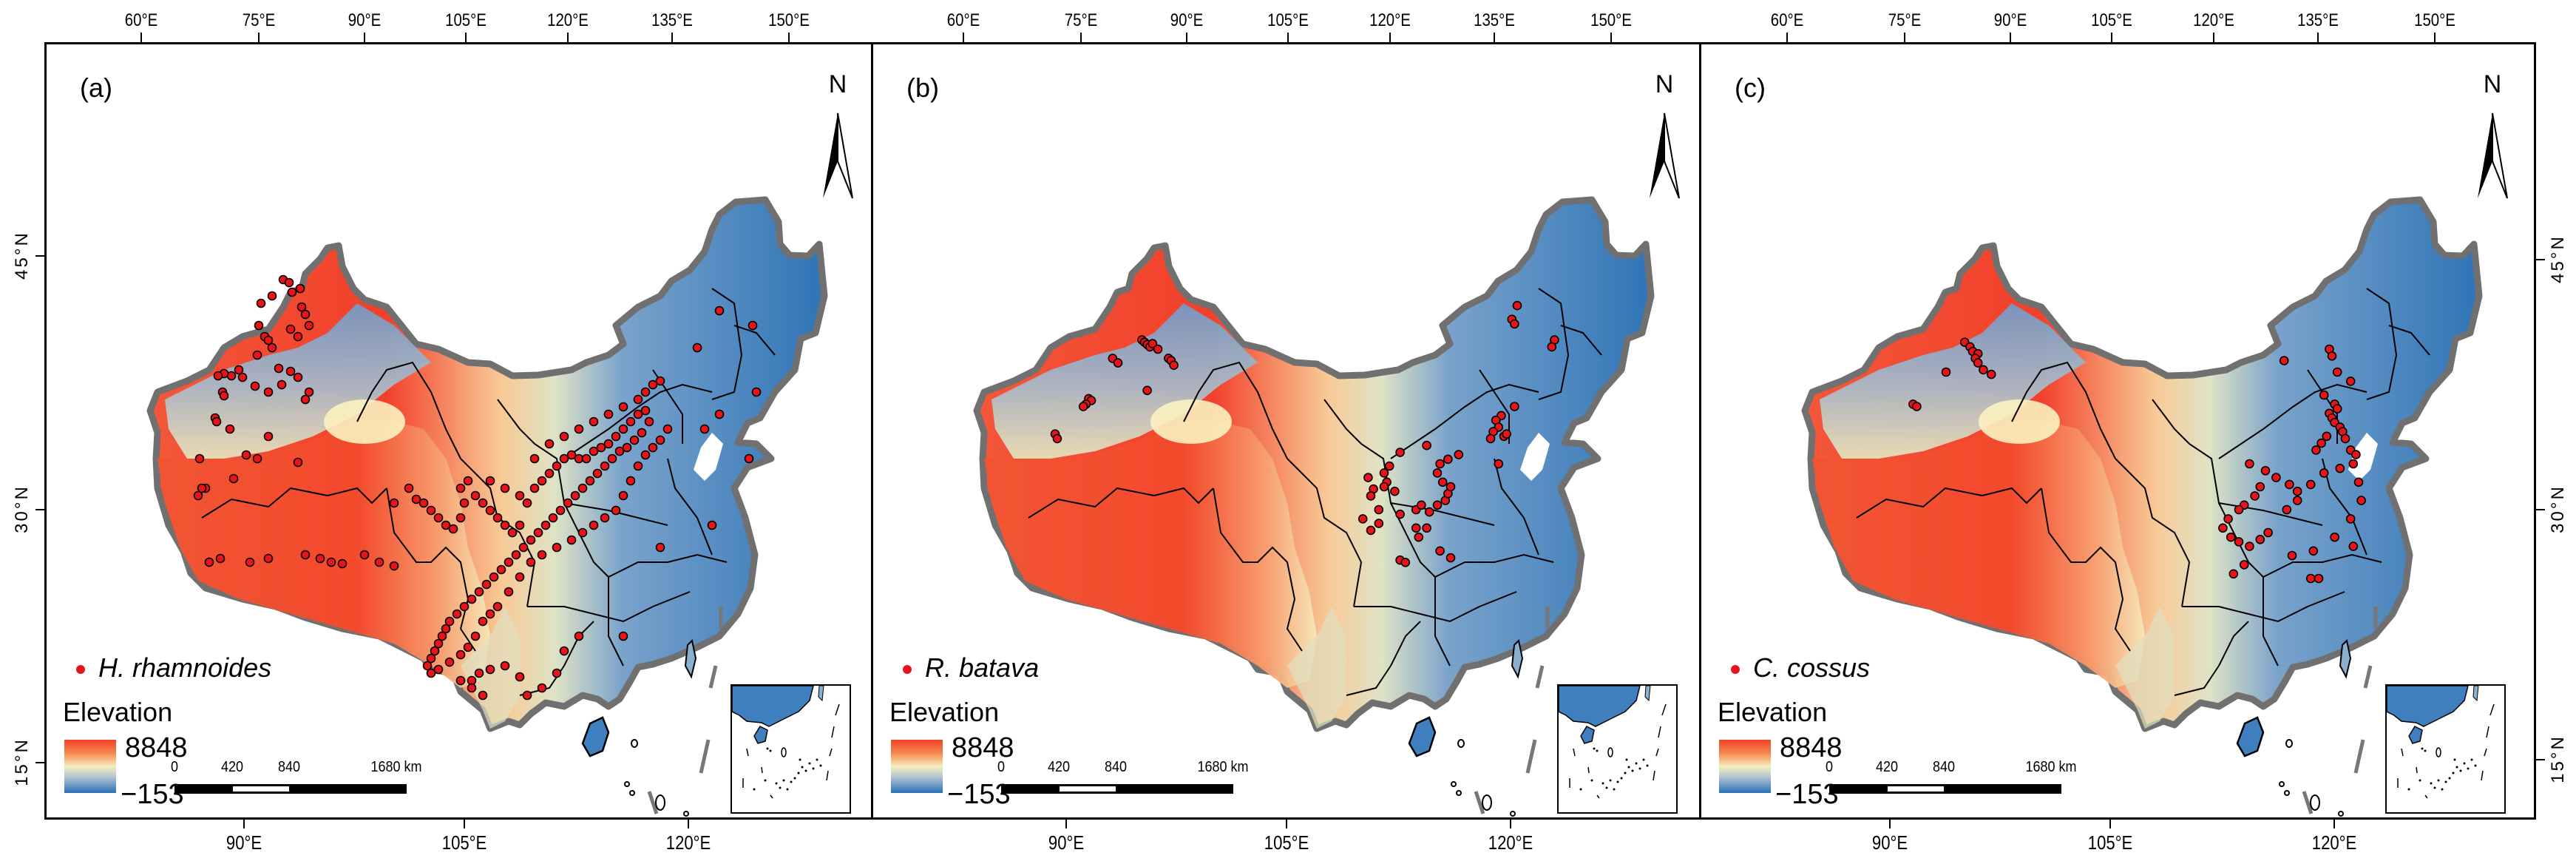 The image size is (2576, 864). Describe the element at coordinates (1812, 667) in the screenshot. I see `species-name: C. cossus` at that location.